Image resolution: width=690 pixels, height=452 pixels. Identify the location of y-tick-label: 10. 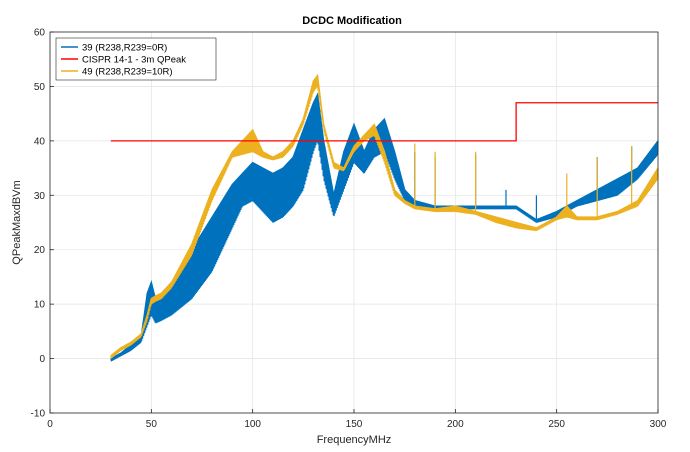
(40, 305).